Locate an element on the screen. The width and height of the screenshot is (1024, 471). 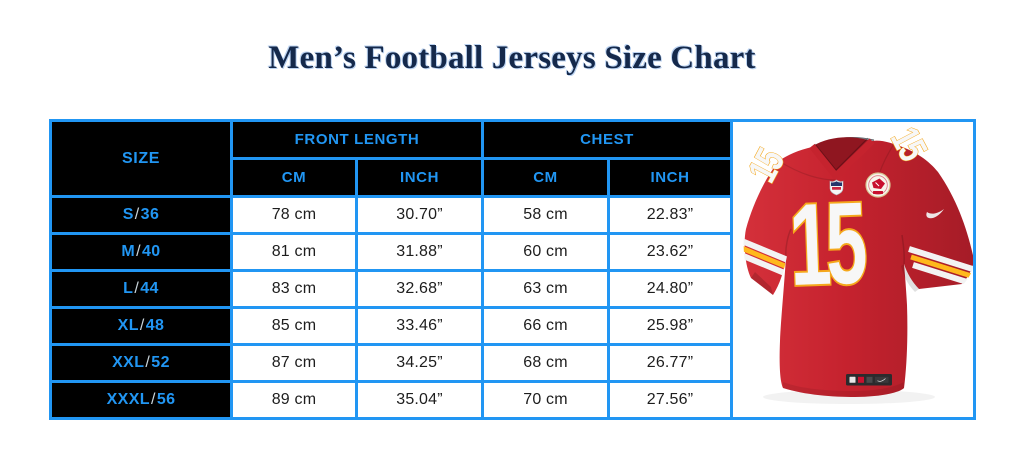
size-label: XL/48 is located at coordinates (141, 326).